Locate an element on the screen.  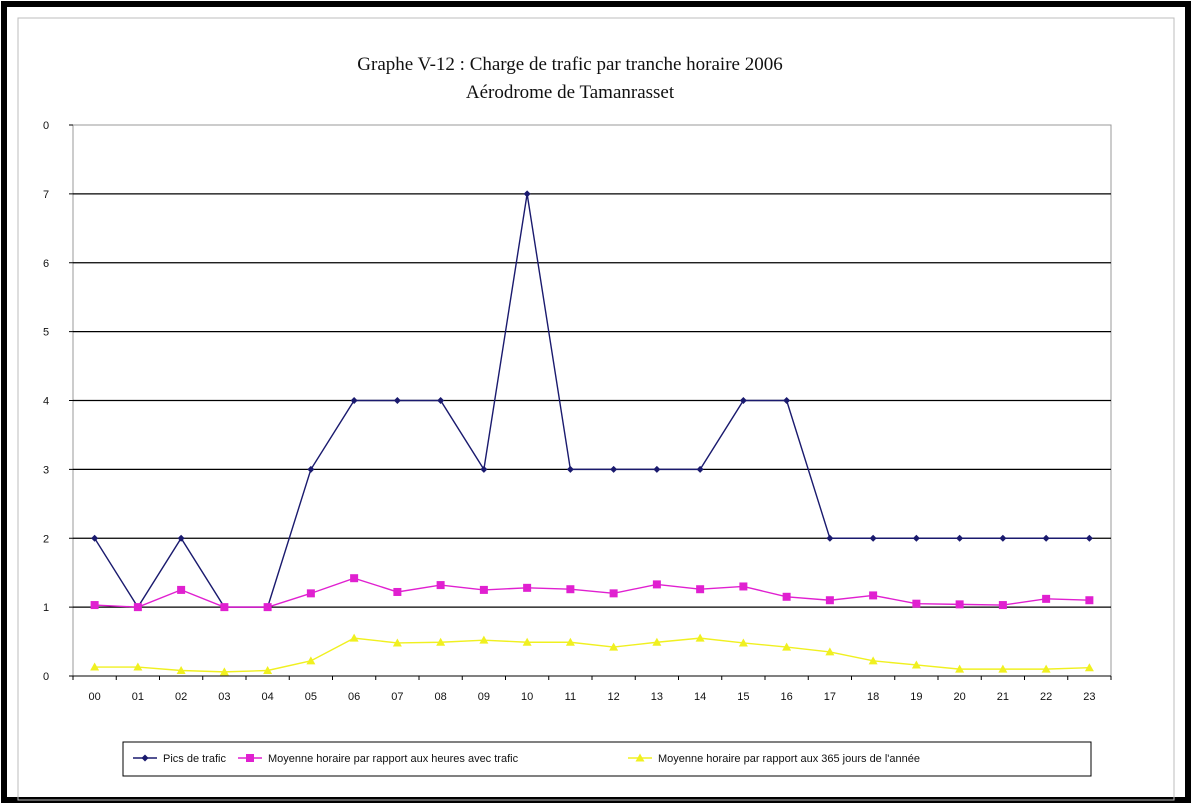
y-tick-label: 3 is located at coordinates (46, 470).